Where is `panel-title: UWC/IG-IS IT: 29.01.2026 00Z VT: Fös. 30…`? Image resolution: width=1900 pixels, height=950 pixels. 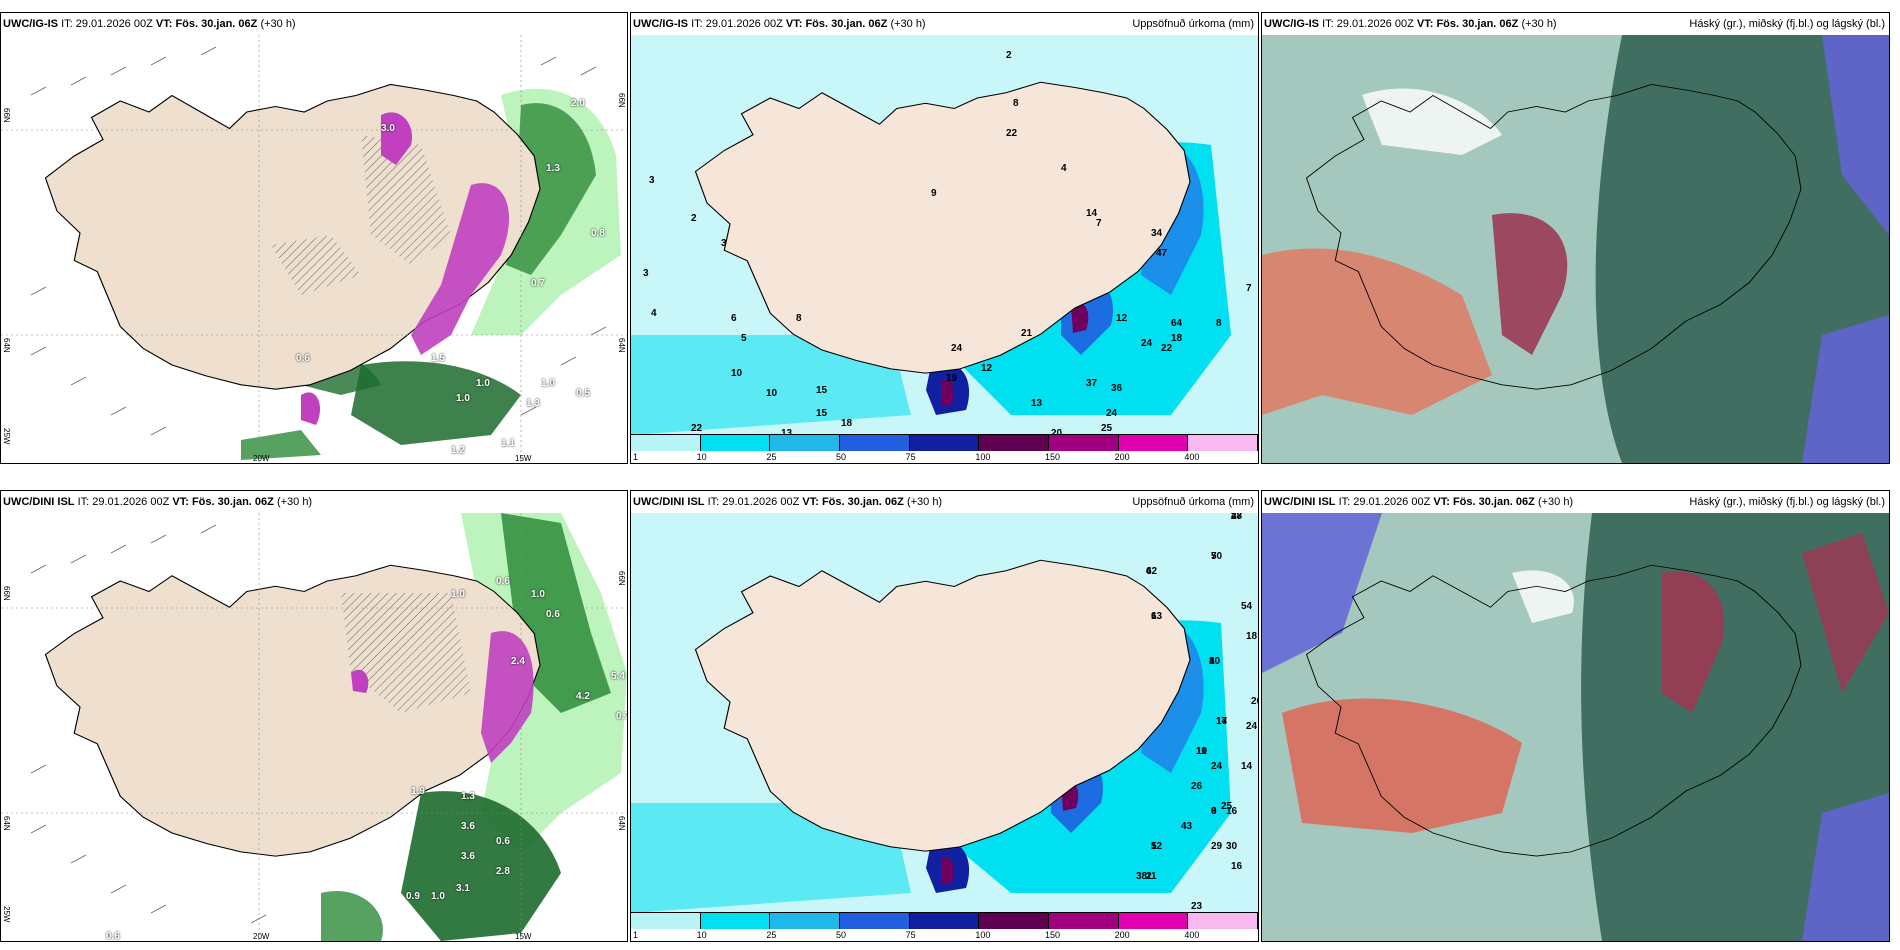 panel-title: UWC/IG-IS IT: 29.01.2026 00Z VT: Fös. 30… is located at coordinates (314, 24).